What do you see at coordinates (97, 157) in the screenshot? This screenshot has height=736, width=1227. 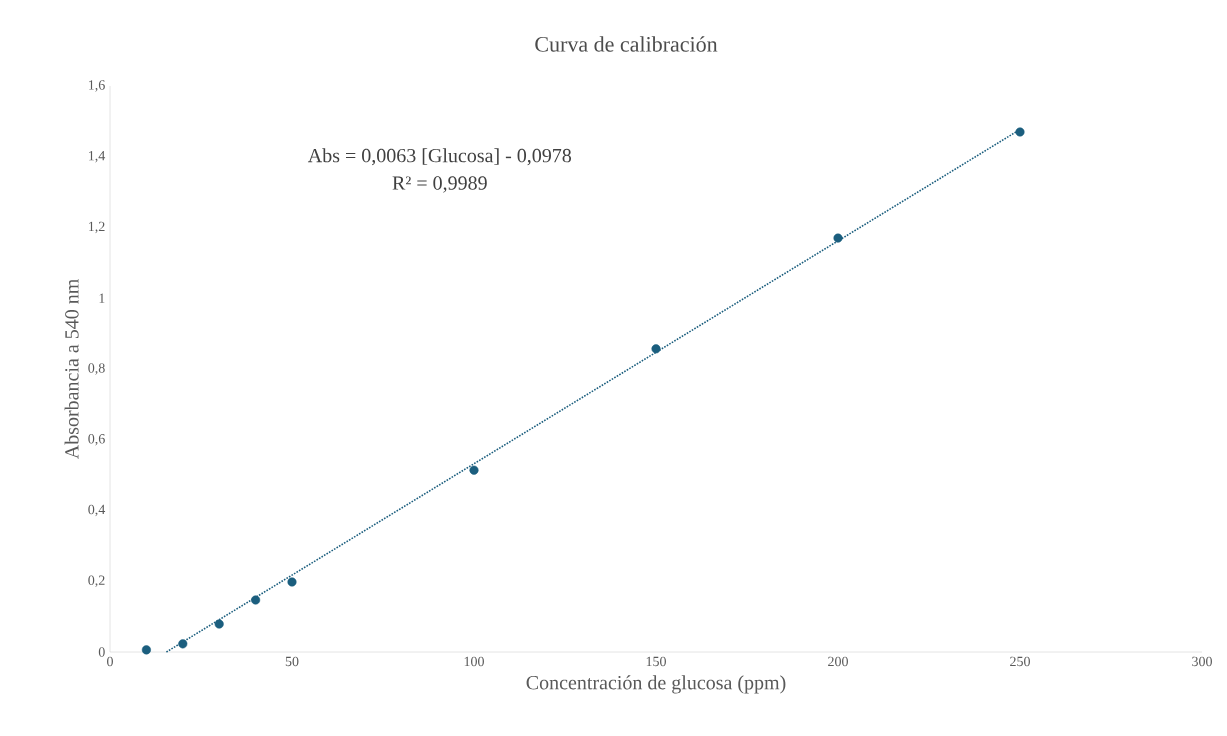 I see `y-tick-label: 1,4` at bounding box center [97, 157].